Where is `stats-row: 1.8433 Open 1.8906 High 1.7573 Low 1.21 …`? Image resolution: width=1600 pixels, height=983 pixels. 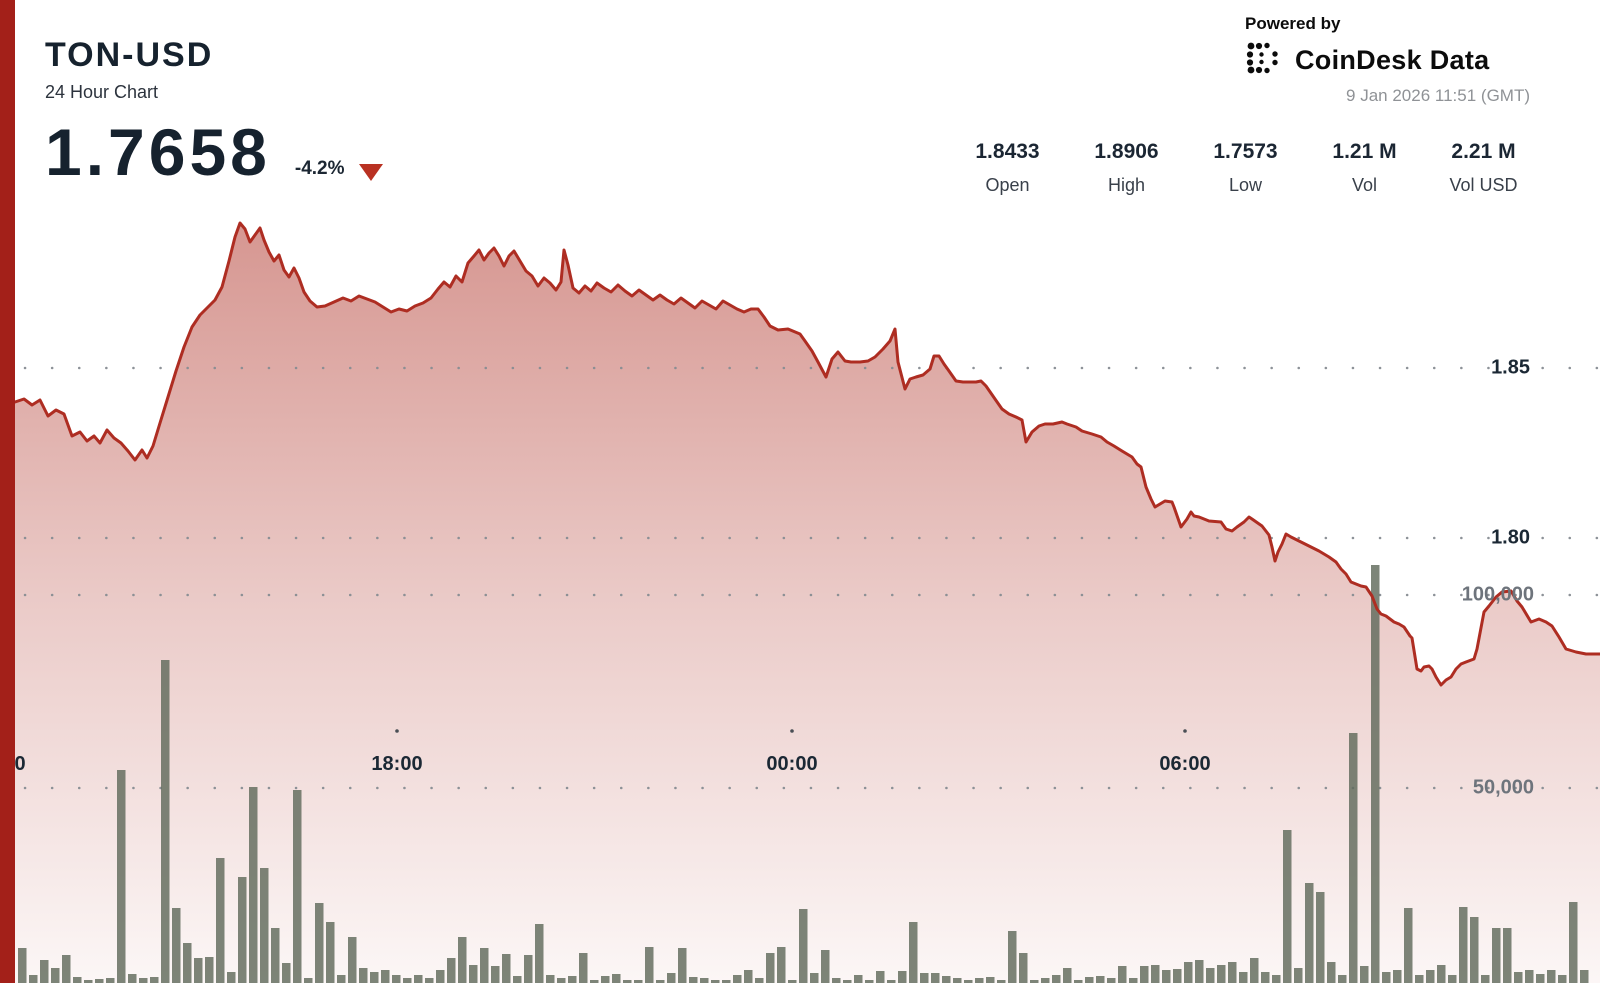
stats-row: 1.8433 Open 1.8906 High 1.7573 Low 1.21 … is located at coordinates (1245, 168).